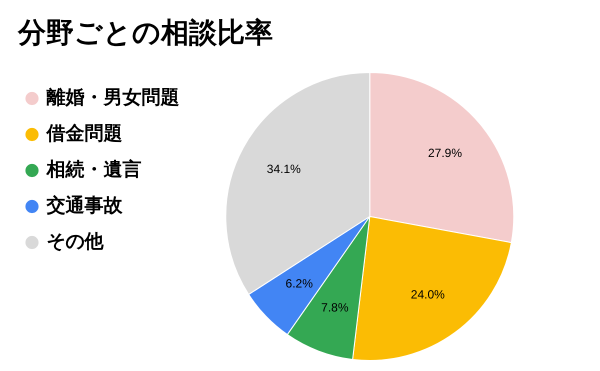 The width and height of the screenshot is (600, 371). Describe the element at coordinates (284, 169) in the screenshot. I see `data-label: 34.1%` at that location.